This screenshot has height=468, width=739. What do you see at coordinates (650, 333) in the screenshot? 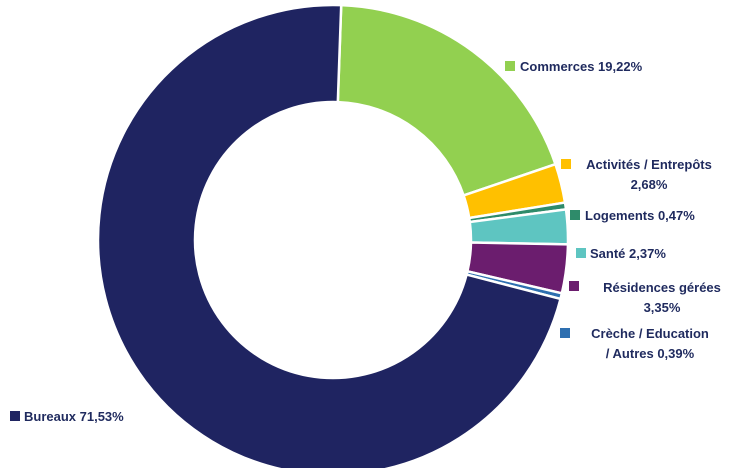
I see `slice-label-line: Crèche / Education` at bounding box center [650, 333].